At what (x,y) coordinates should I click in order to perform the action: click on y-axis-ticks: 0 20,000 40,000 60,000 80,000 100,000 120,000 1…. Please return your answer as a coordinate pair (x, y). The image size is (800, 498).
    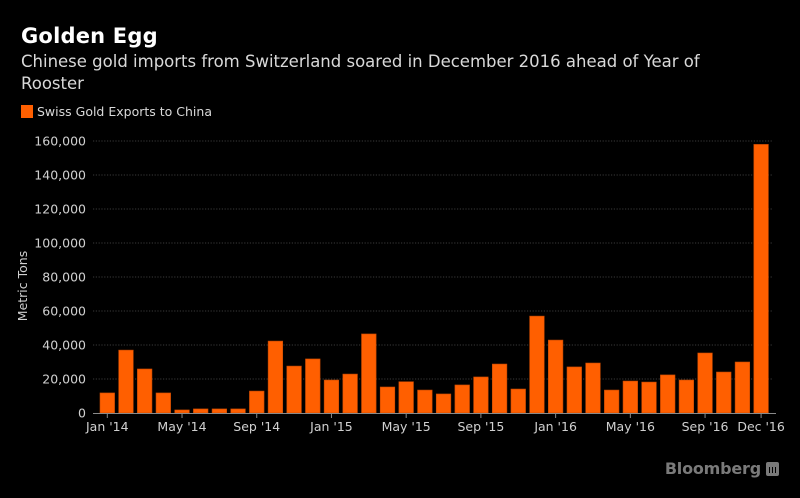
    Looking at the image, I should click on (60, 277).